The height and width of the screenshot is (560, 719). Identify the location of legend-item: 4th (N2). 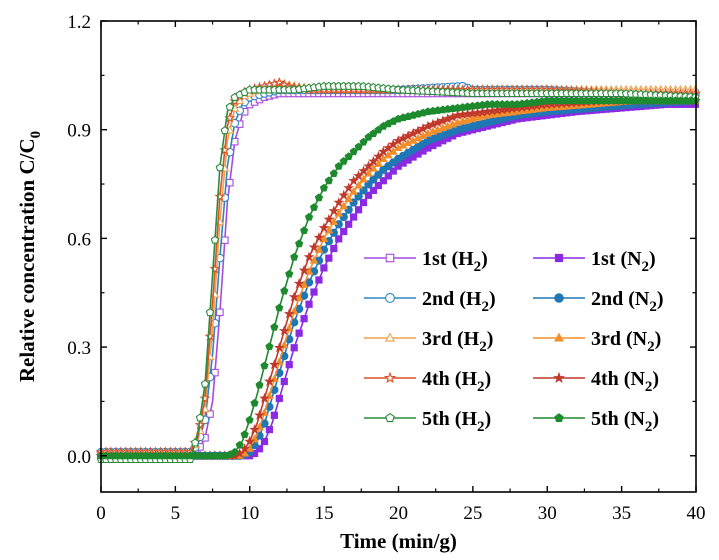
(596, 381).